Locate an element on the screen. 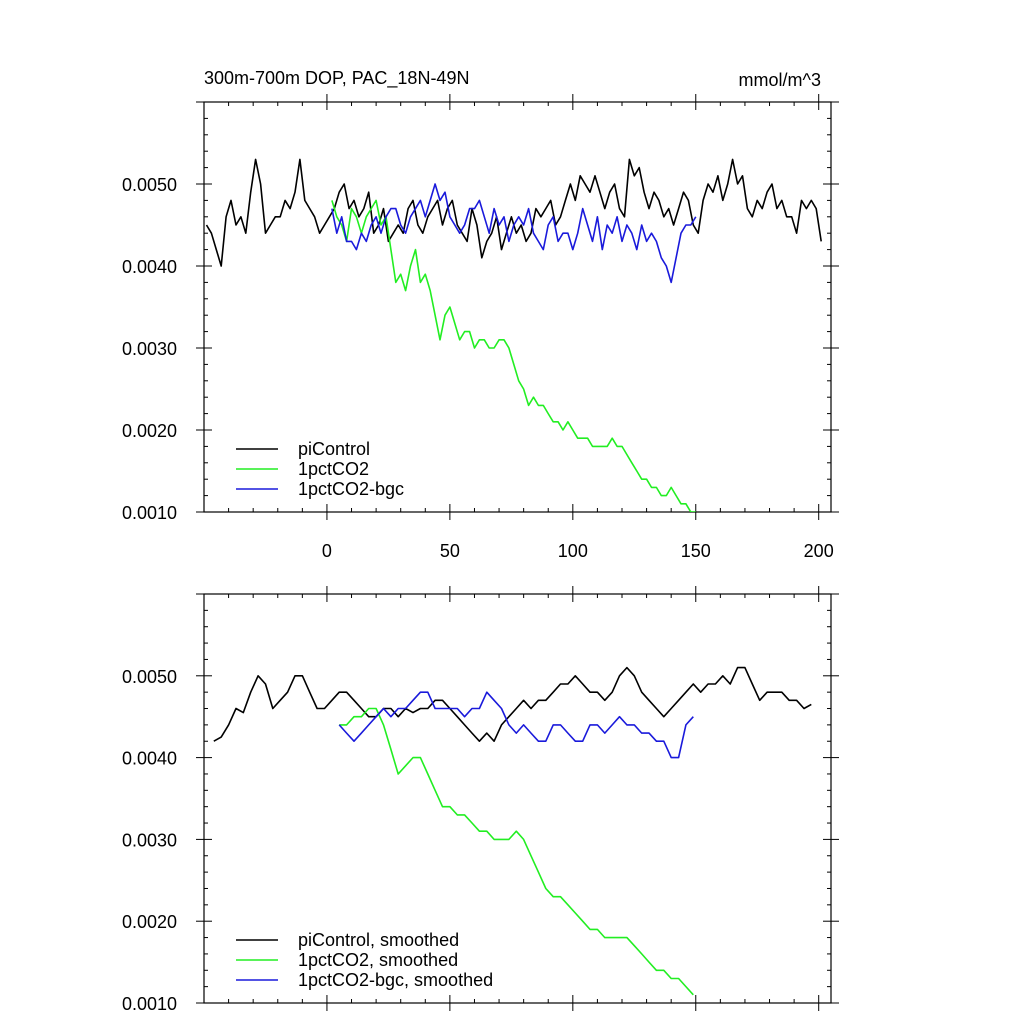 Image resolution: width=1024 pixels, height=1024 pixels. legend-label: 1pctCO2 is located at coordinates (333, 469).